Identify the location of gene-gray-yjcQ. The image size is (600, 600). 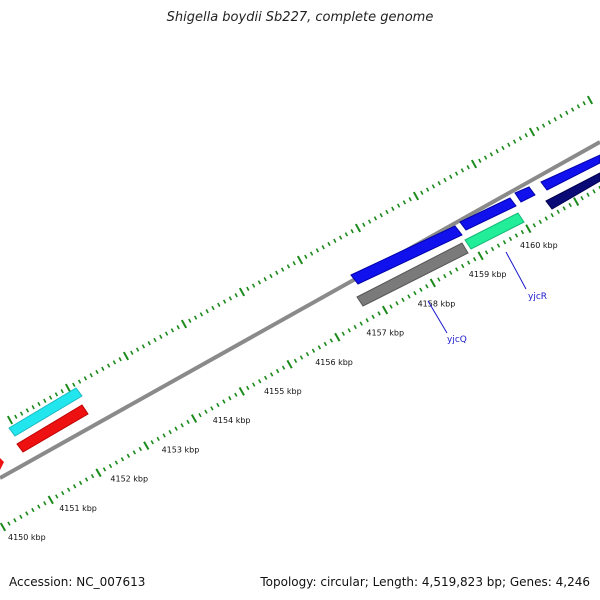
(412, 274).